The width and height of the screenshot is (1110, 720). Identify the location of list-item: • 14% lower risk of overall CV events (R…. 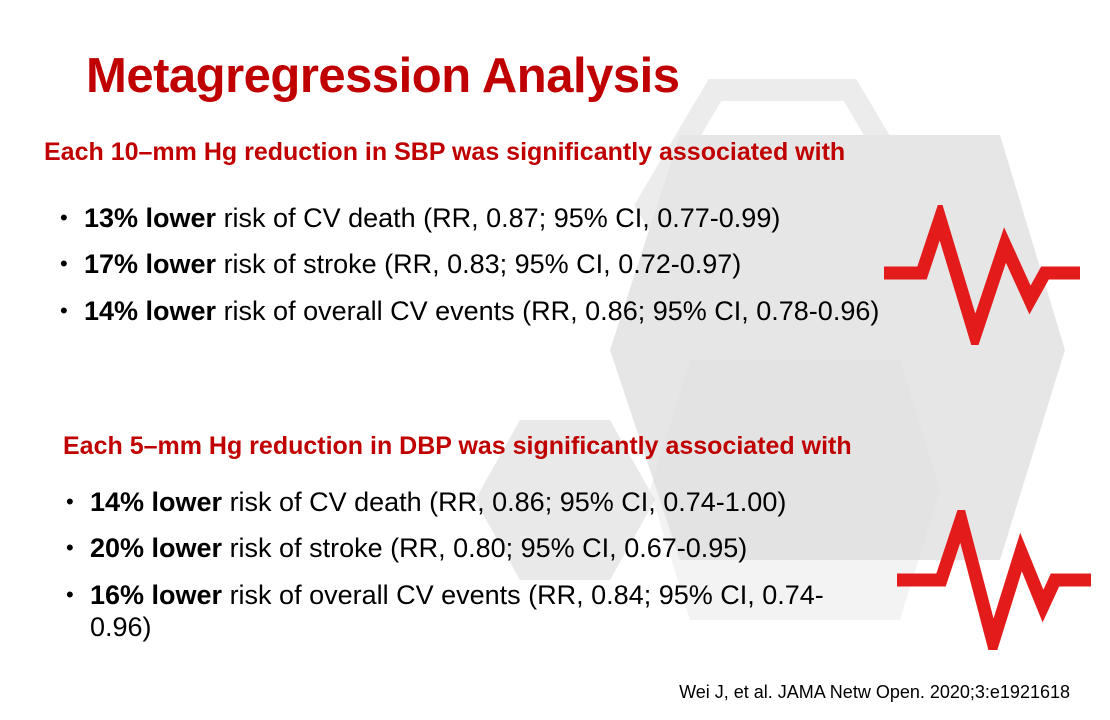
(495, 311).